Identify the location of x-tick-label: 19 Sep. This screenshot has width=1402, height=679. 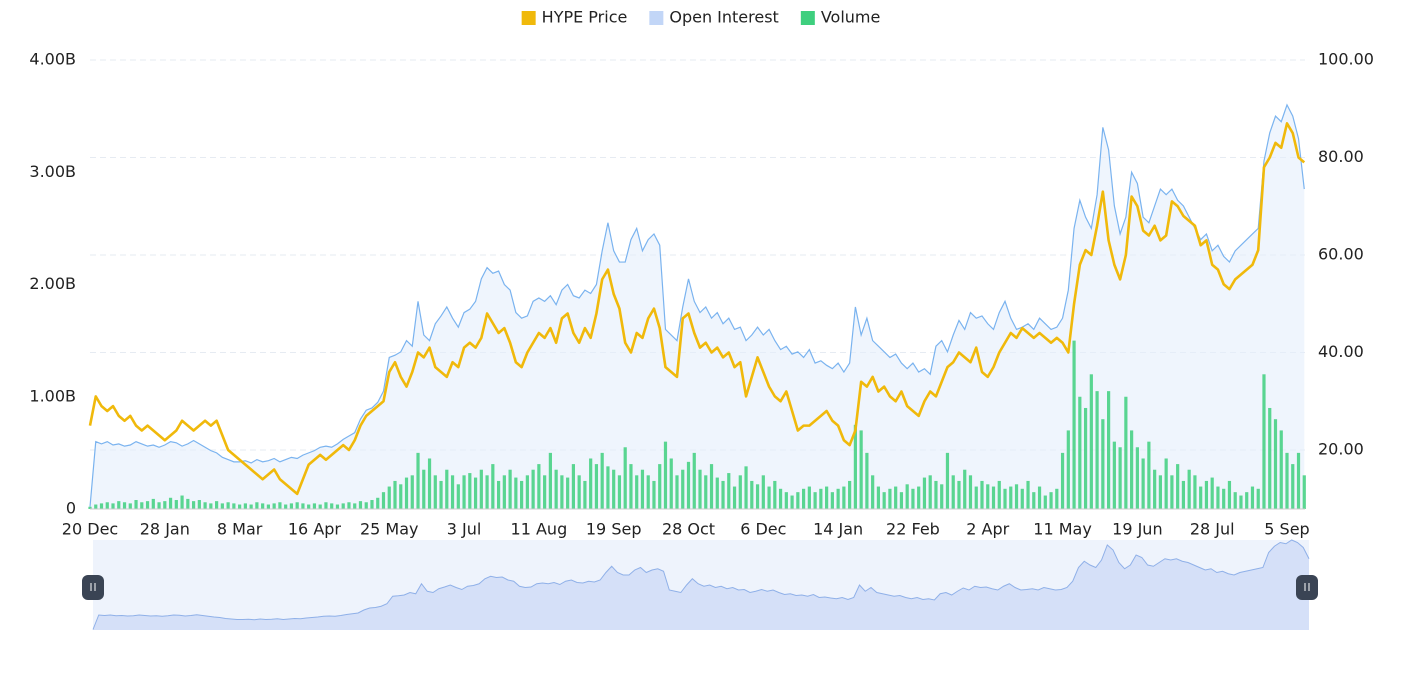
(614, 529).